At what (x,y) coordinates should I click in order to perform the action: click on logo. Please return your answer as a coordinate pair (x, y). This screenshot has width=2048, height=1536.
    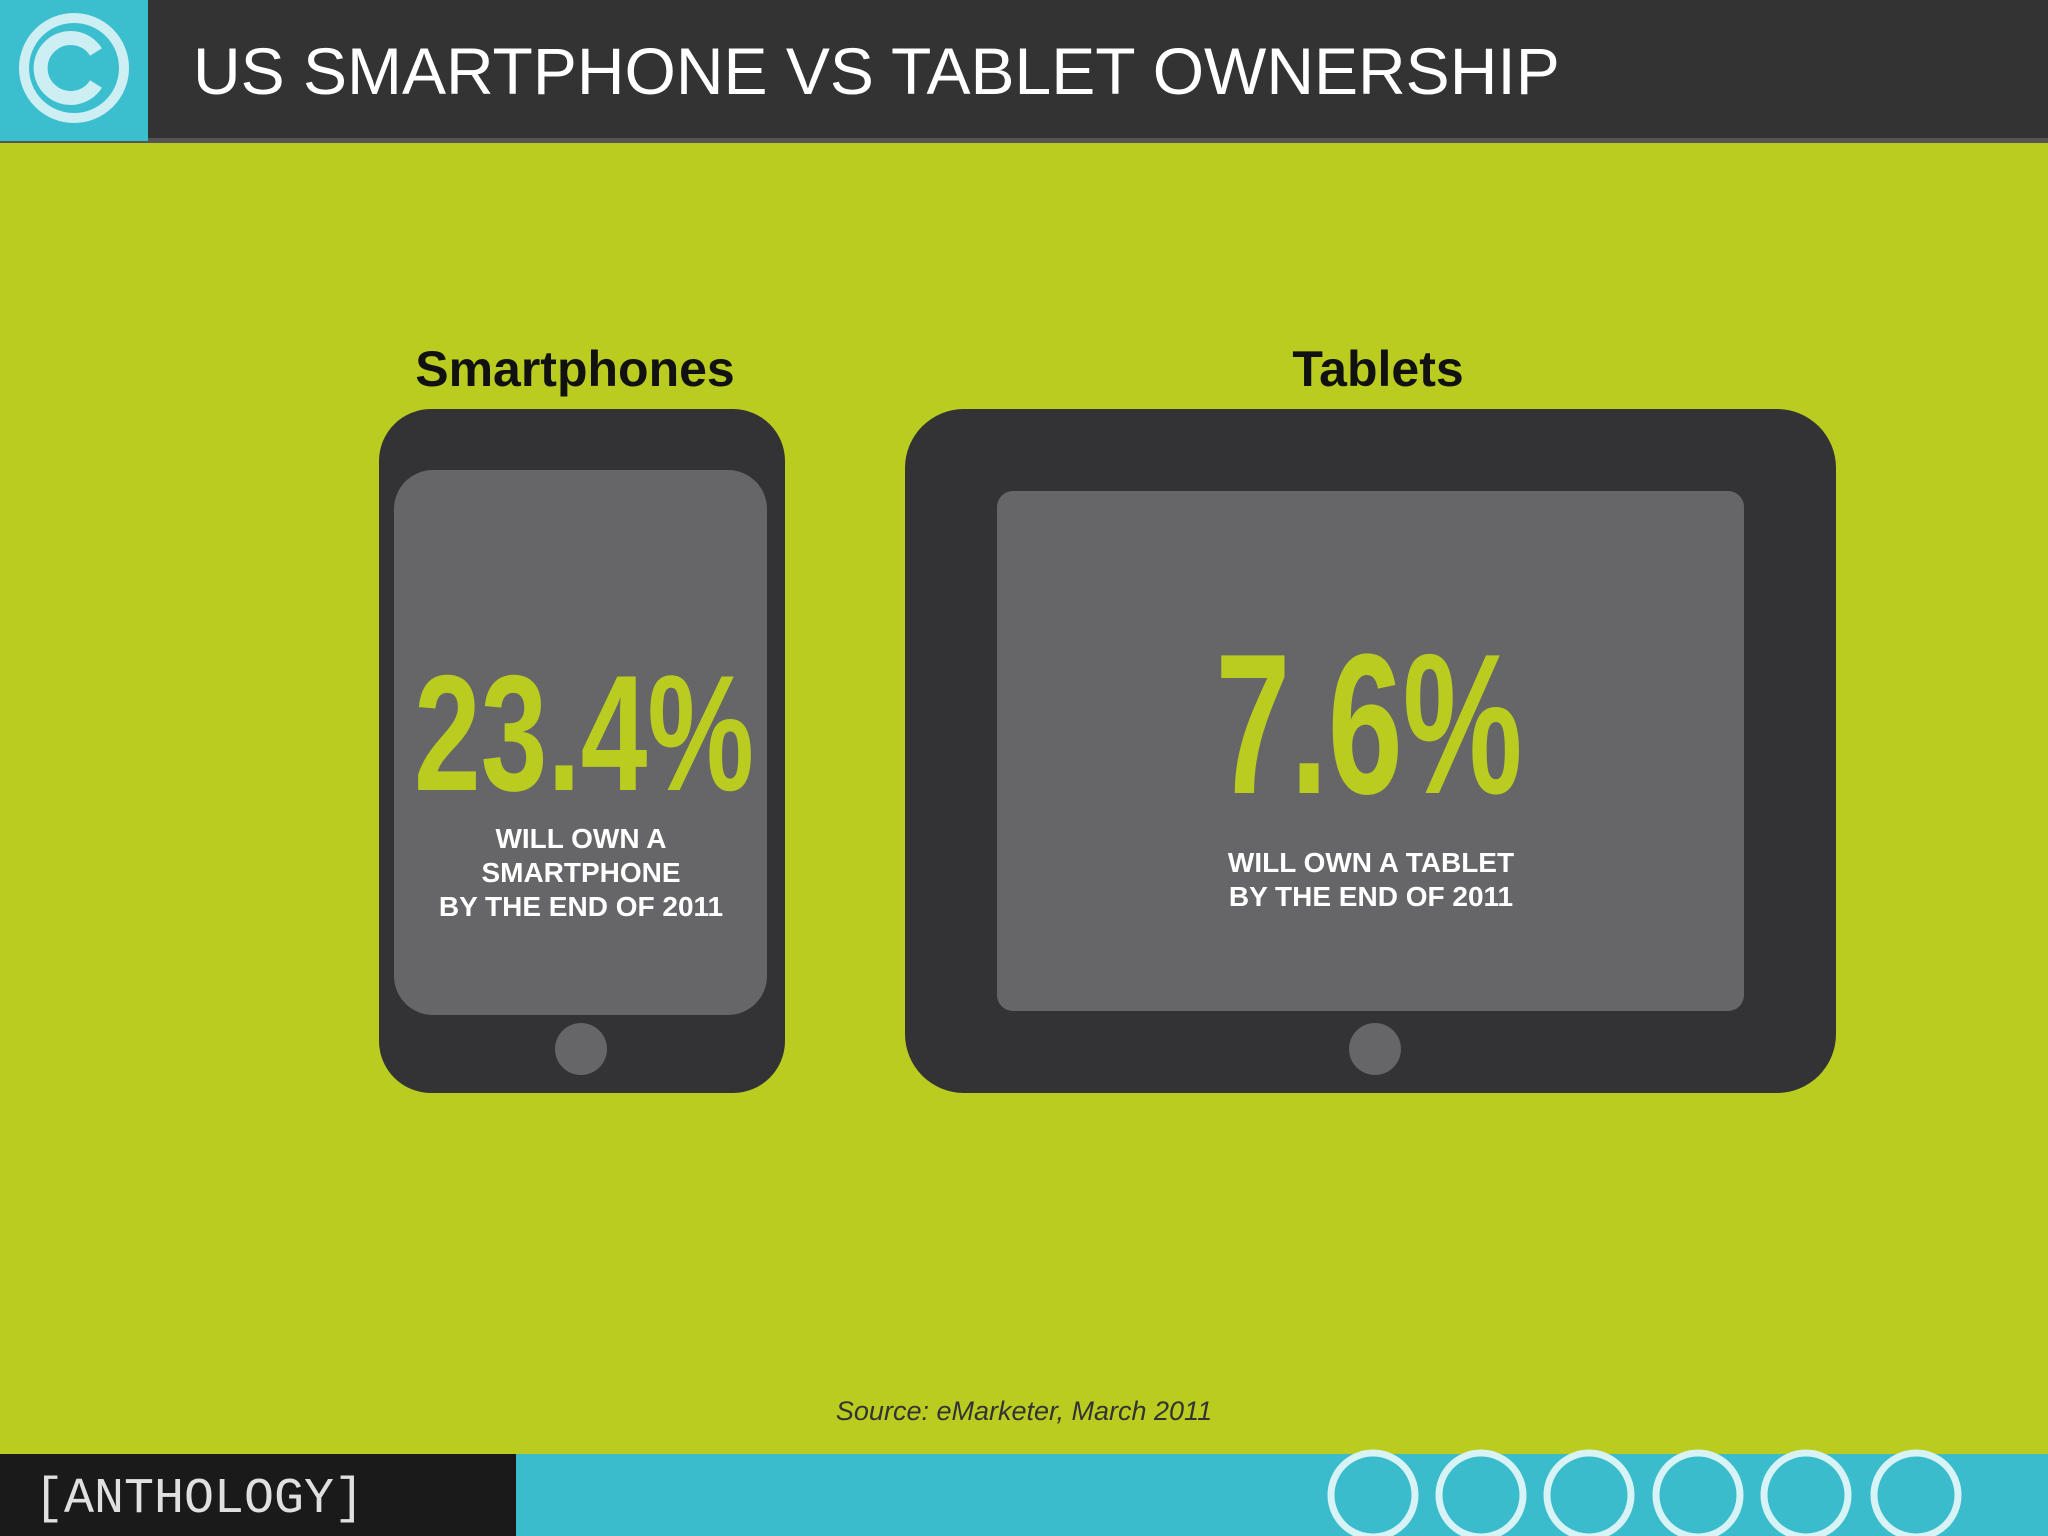
    Looking at the image, I should click on (74, 68).